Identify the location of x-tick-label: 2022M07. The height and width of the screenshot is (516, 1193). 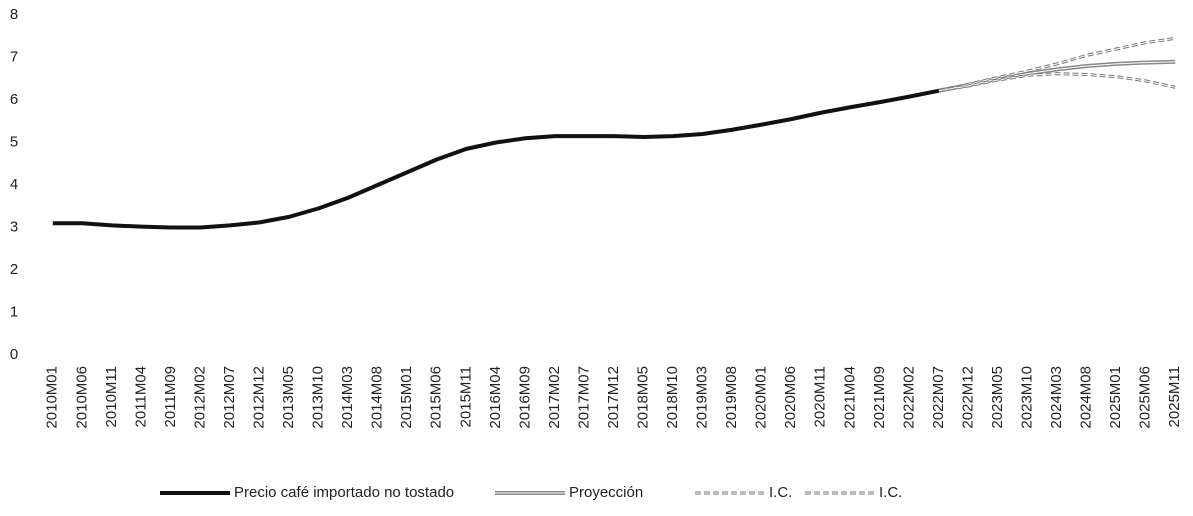
(938, 397).